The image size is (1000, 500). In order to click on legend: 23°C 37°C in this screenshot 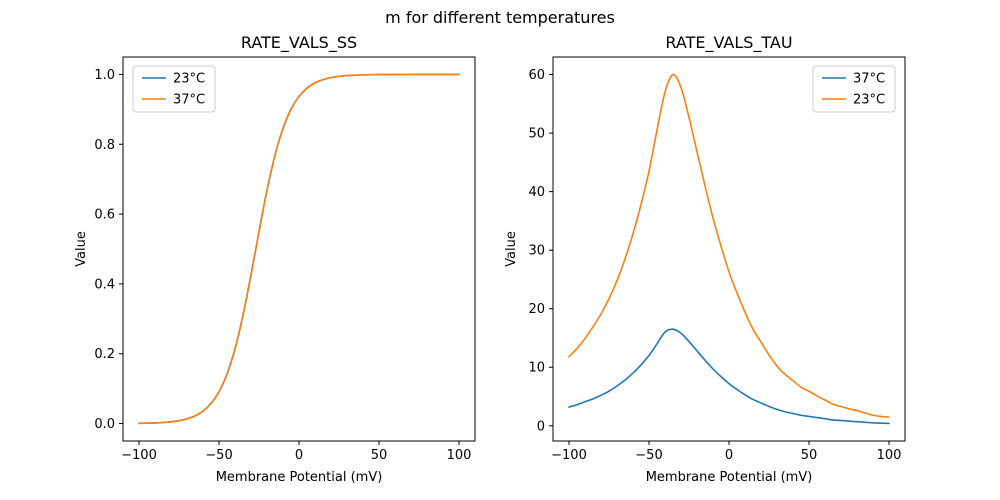, I will do `click(174, 89)`.